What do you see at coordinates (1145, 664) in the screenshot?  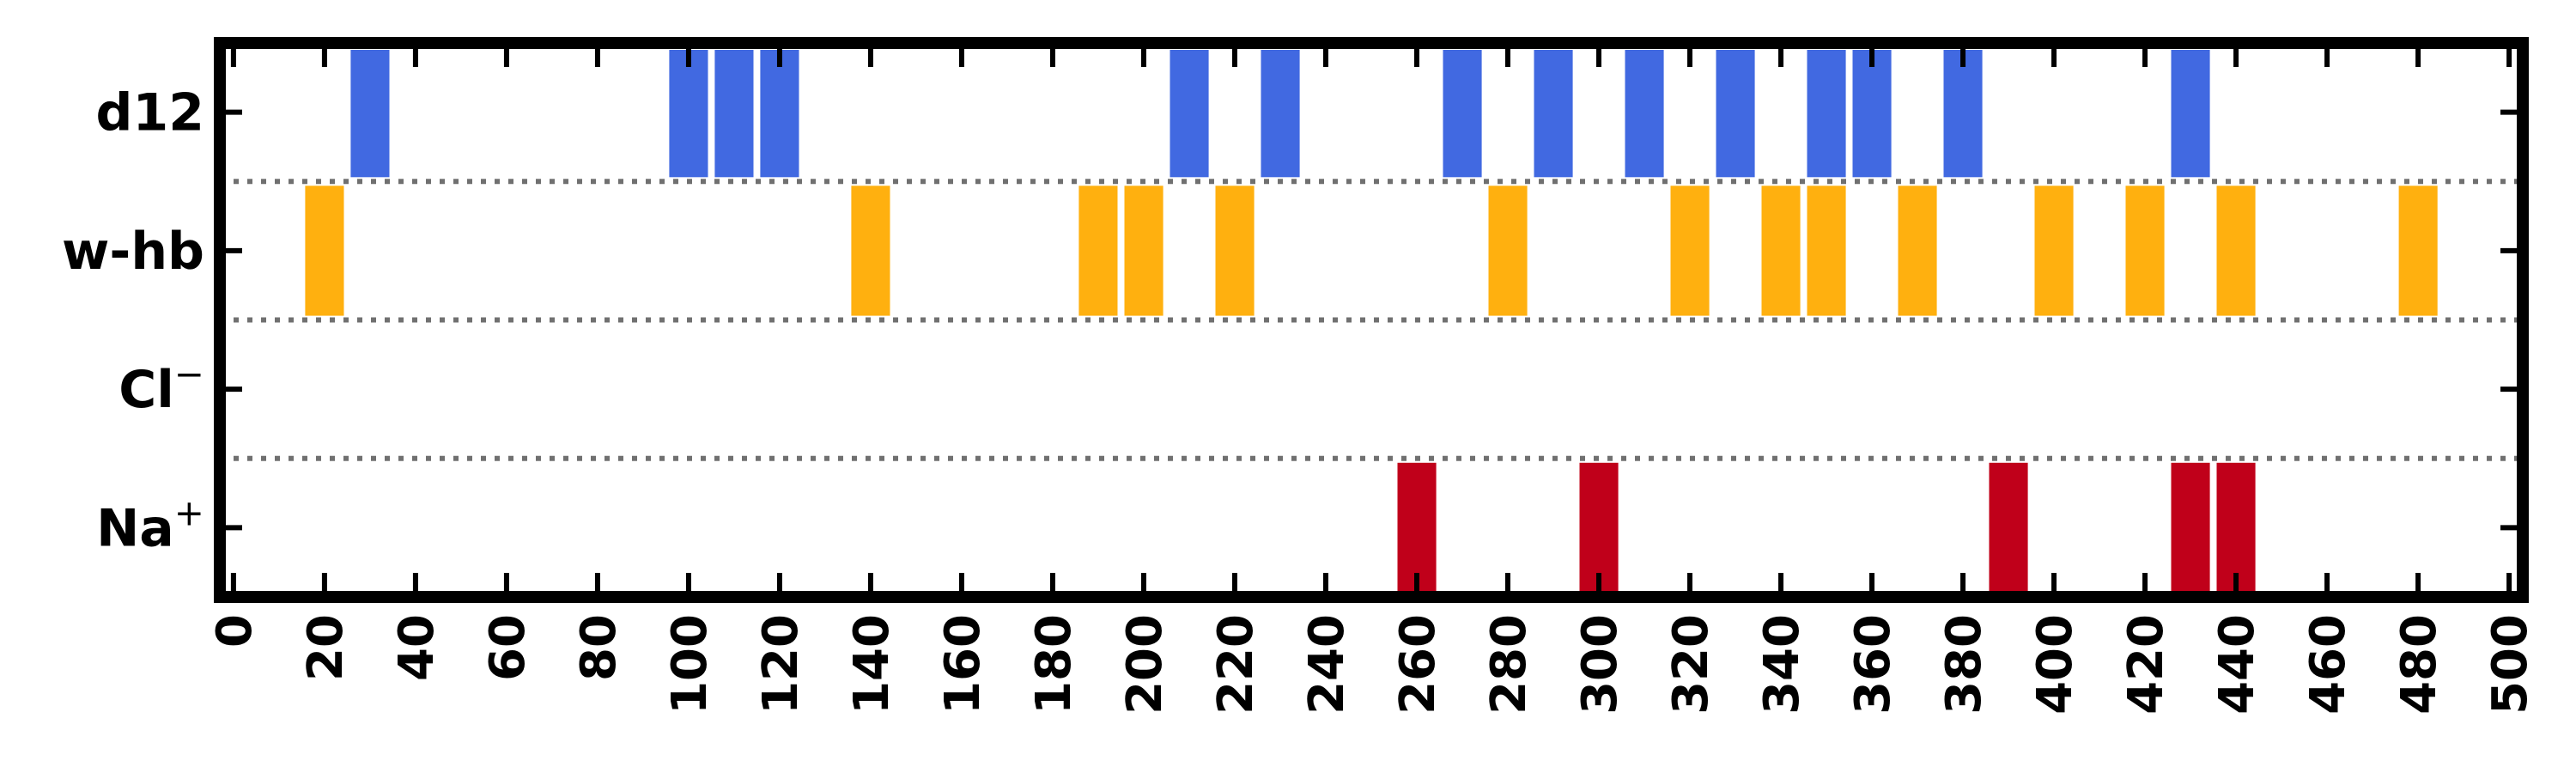 I see `x-tick-label: 200` at bounding box center [1145, 664].